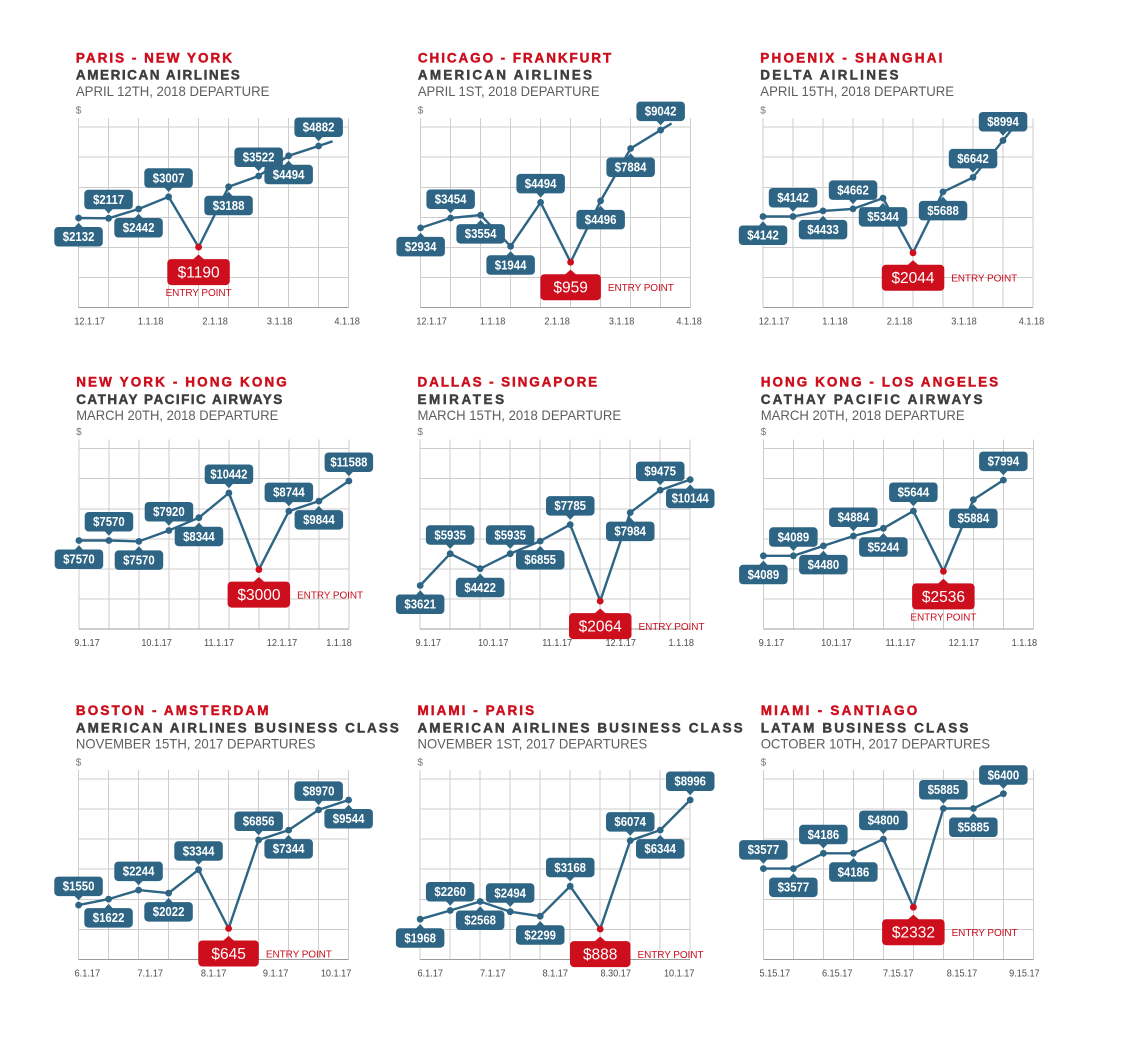 The width and height of the screenshot is (1133, 1040). I want to click on svg-text: $10442, so click(228, 475).